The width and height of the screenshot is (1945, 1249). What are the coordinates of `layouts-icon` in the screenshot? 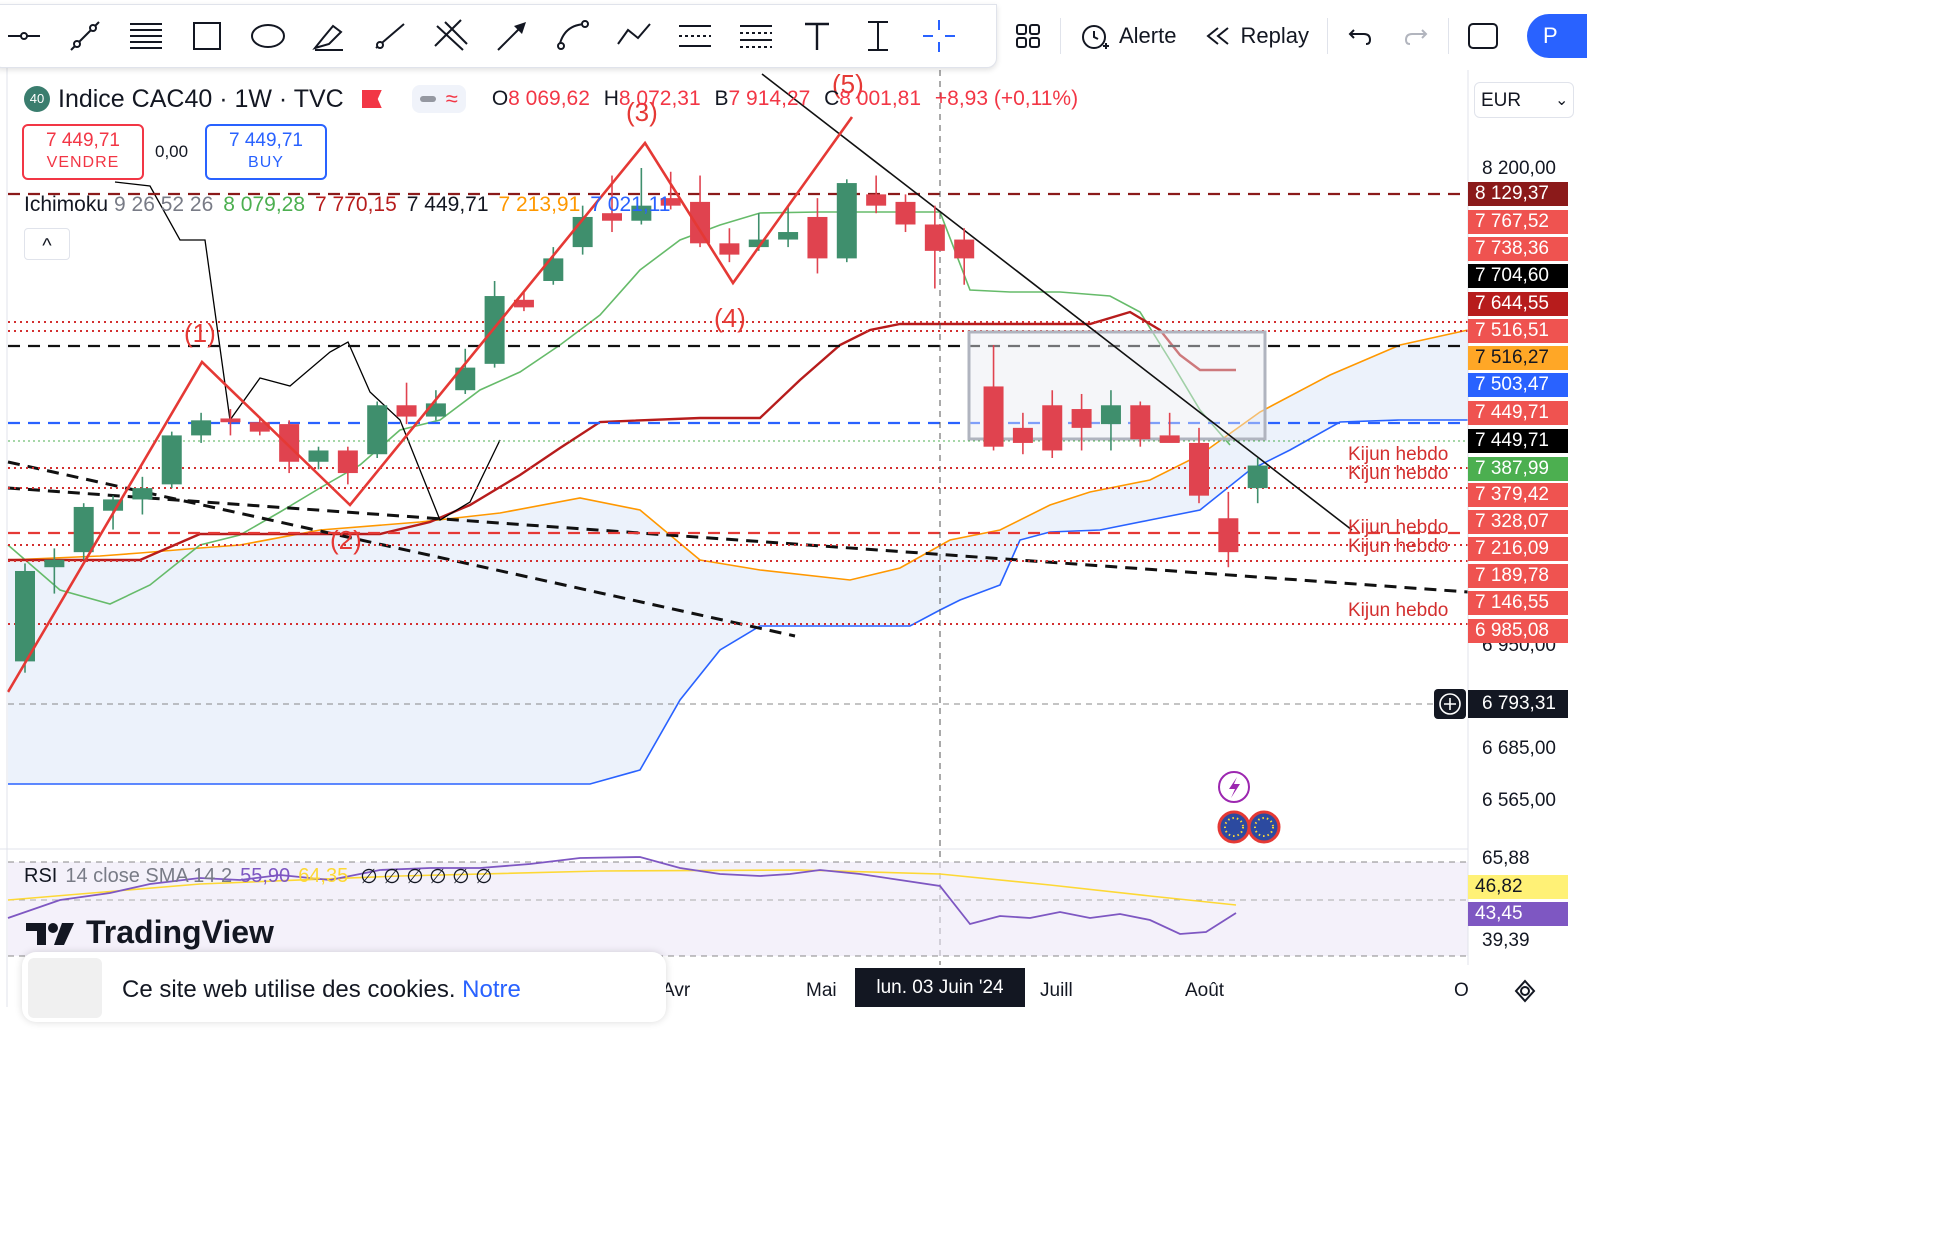 It's located at (1028, 36).